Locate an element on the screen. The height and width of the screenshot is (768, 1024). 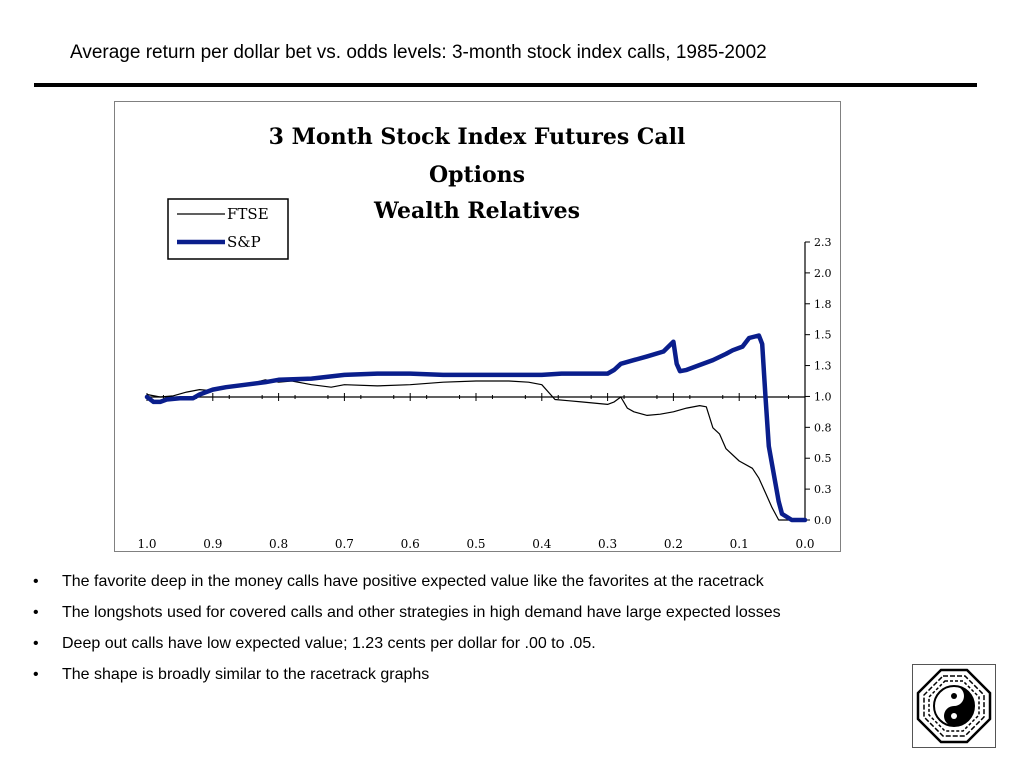
y-tick-label: 0.5 is located at coordinates (823, 458).